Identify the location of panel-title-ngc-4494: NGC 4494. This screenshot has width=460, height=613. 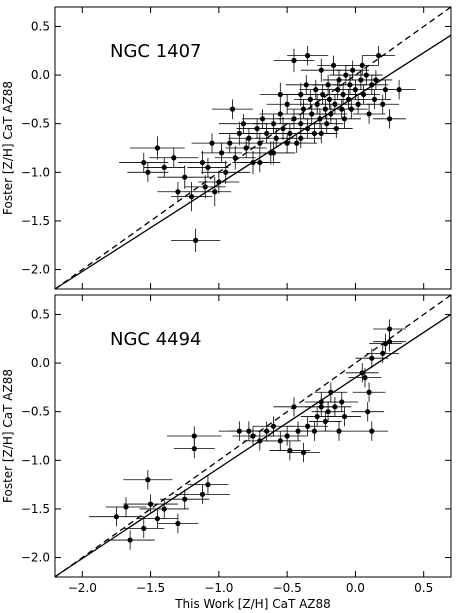
(156, 339).